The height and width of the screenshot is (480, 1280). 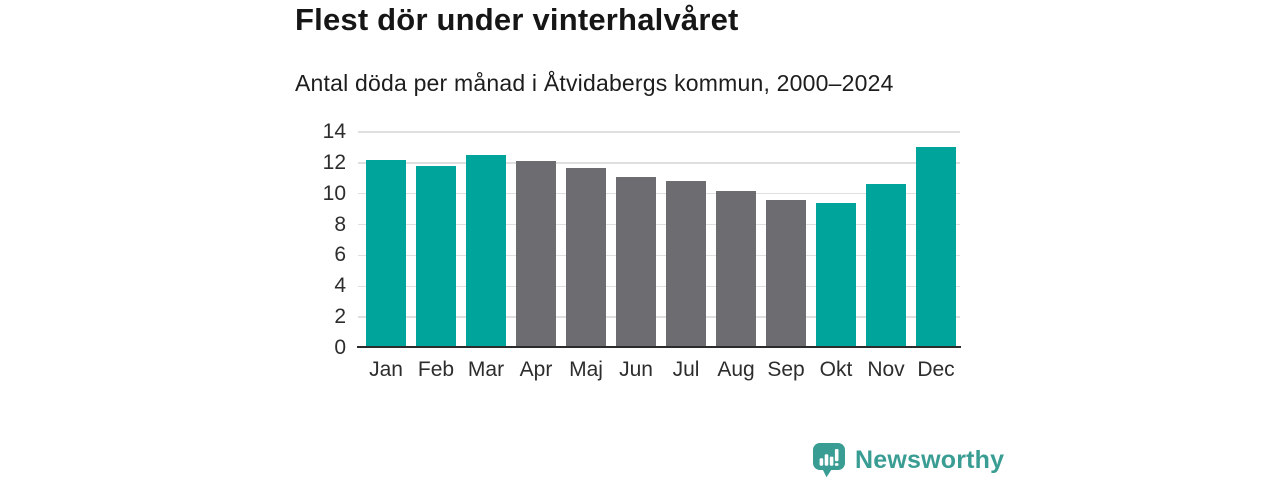 I want to click on y-axis-tick-label-10: 10, so click(x=334, y=193).